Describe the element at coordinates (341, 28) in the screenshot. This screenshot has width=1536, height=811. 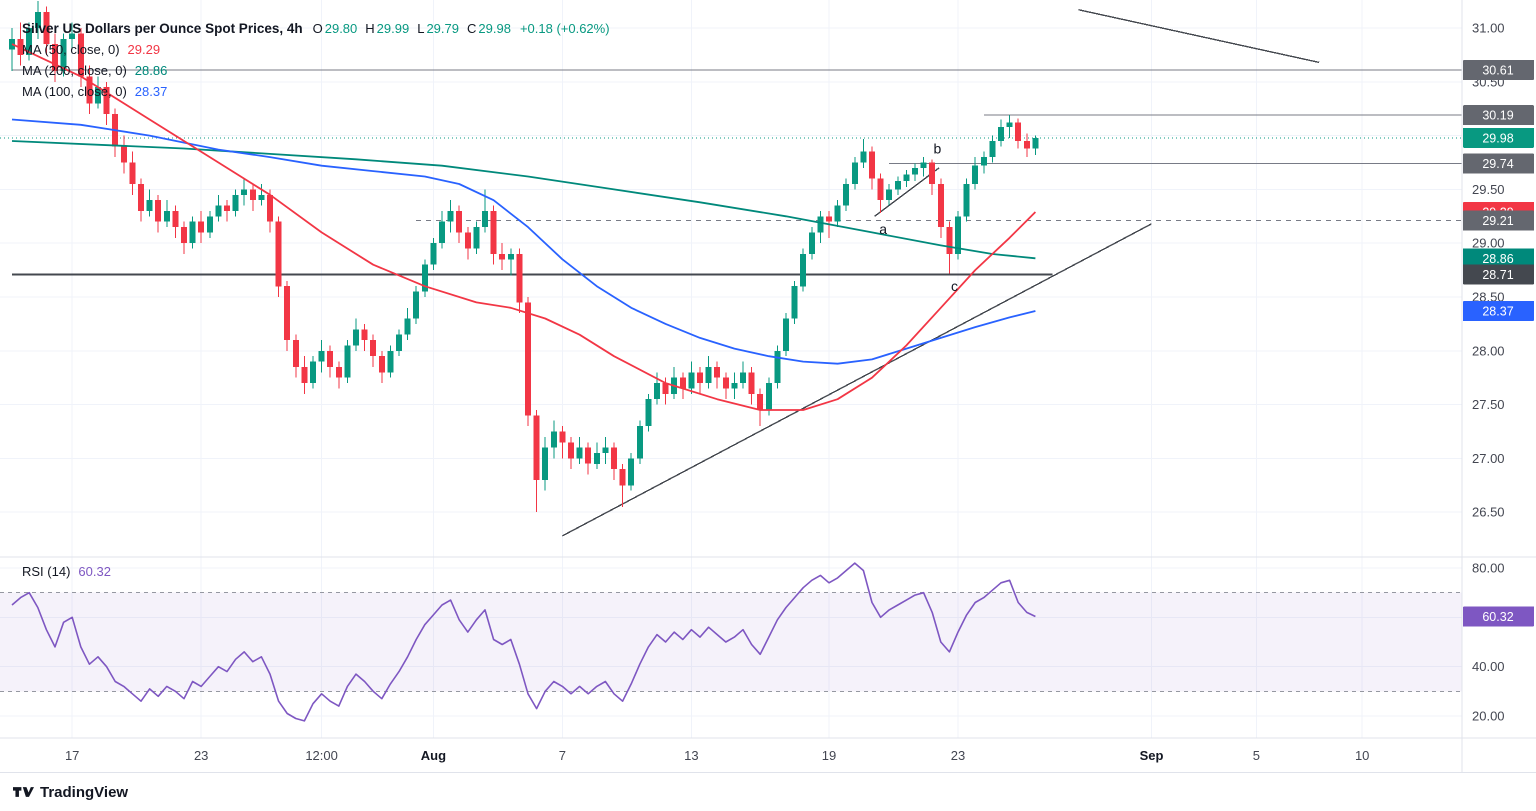
I see `open-value: 29.80` at that location.